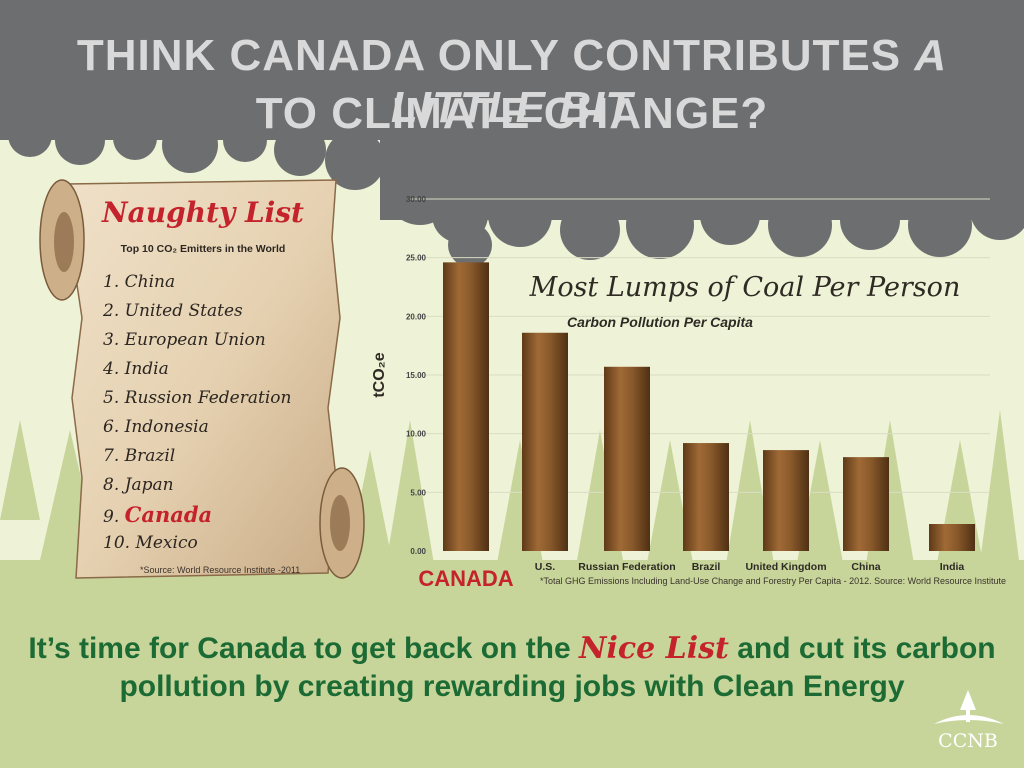 Image resolution: width=1024 pixels, height=768 pixels. I want to click on list-item-number: 6., so click(111, 427).